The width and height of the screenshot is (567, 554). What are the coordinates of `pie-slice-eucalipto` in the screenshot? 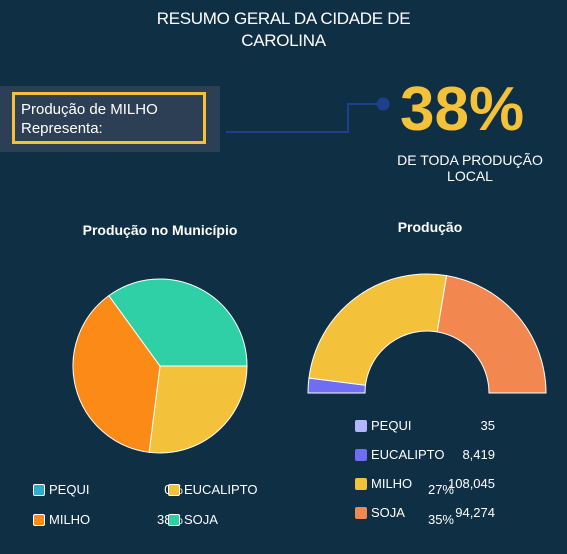 It's located at (198, 409).